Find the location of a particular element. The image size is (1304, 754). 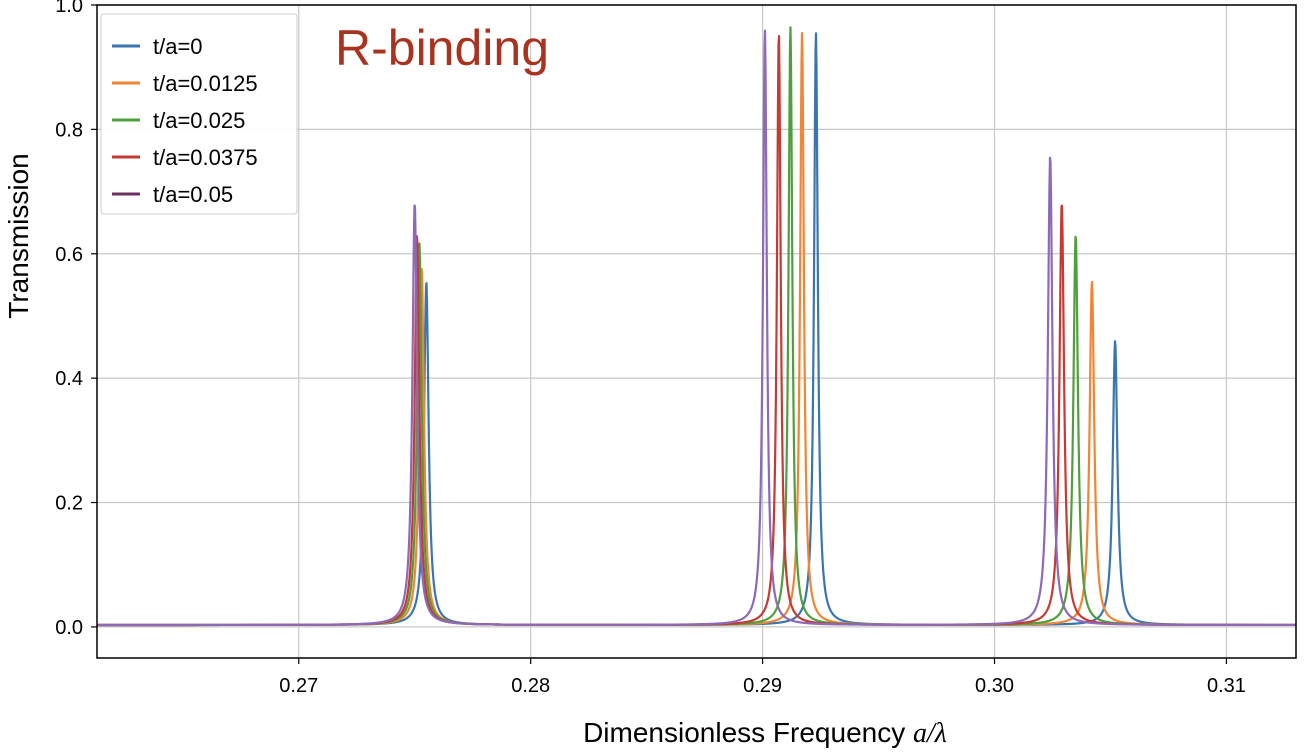

x-tick-label: 0.27 is located at coordinates (298, 686).